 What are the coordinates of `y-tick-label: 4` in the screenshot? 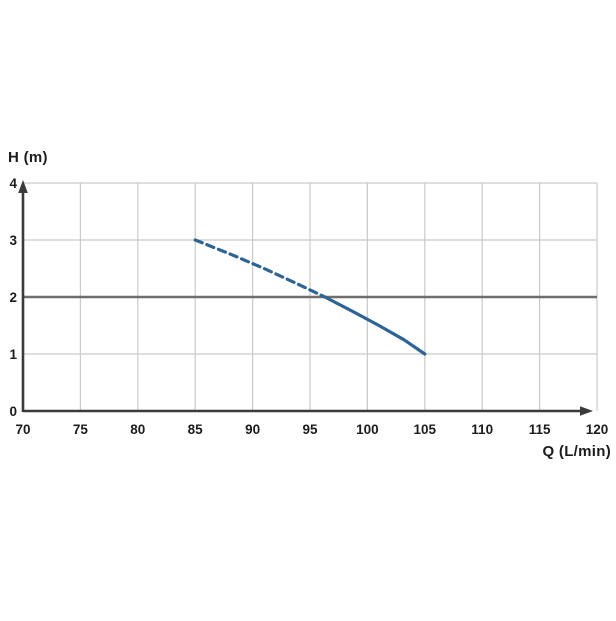 It's located at (13, 183).